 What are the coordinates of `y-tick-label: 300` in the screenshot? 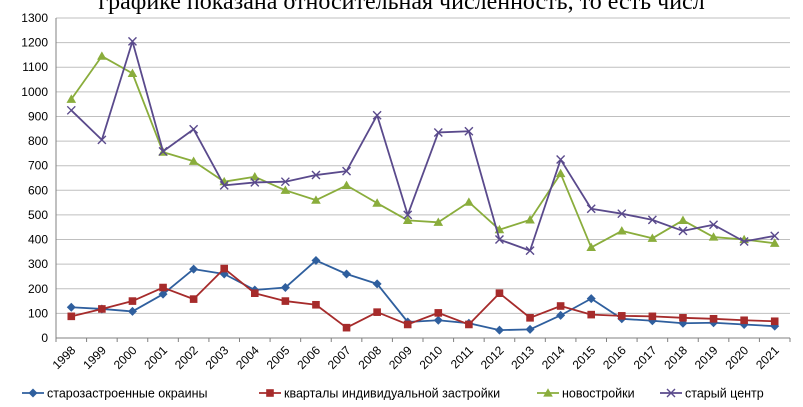 It's located at (38, 264).